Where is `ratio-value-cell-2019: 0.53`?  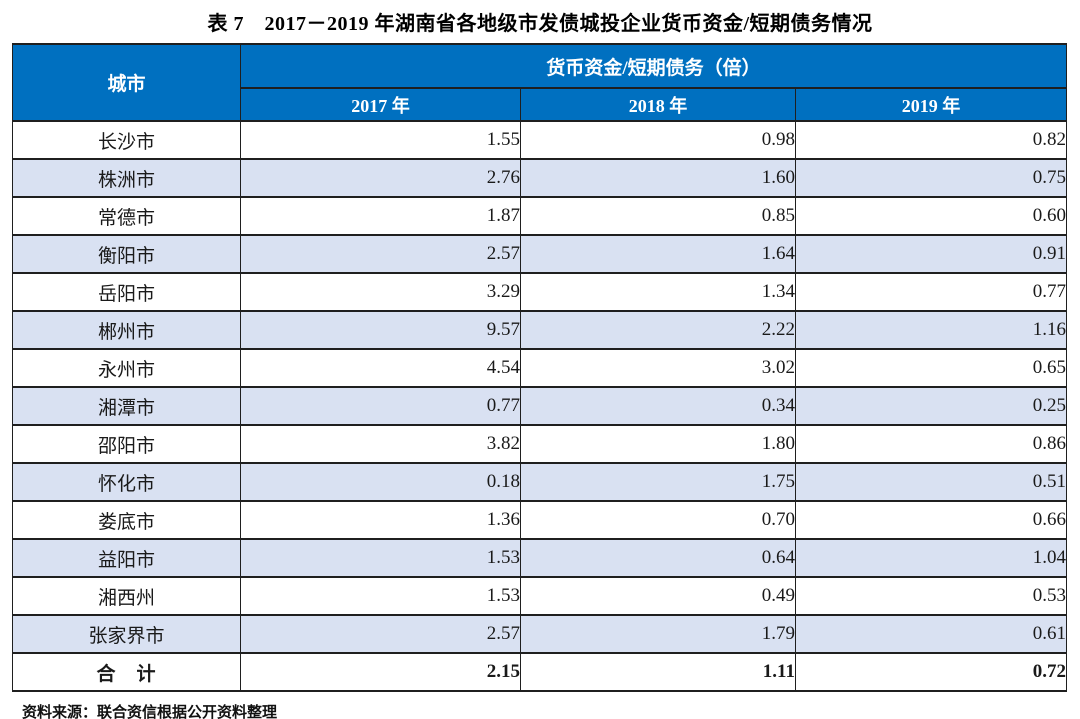
ratio-value-cell-2019: 0.53 is located at coordinates (931, 596).